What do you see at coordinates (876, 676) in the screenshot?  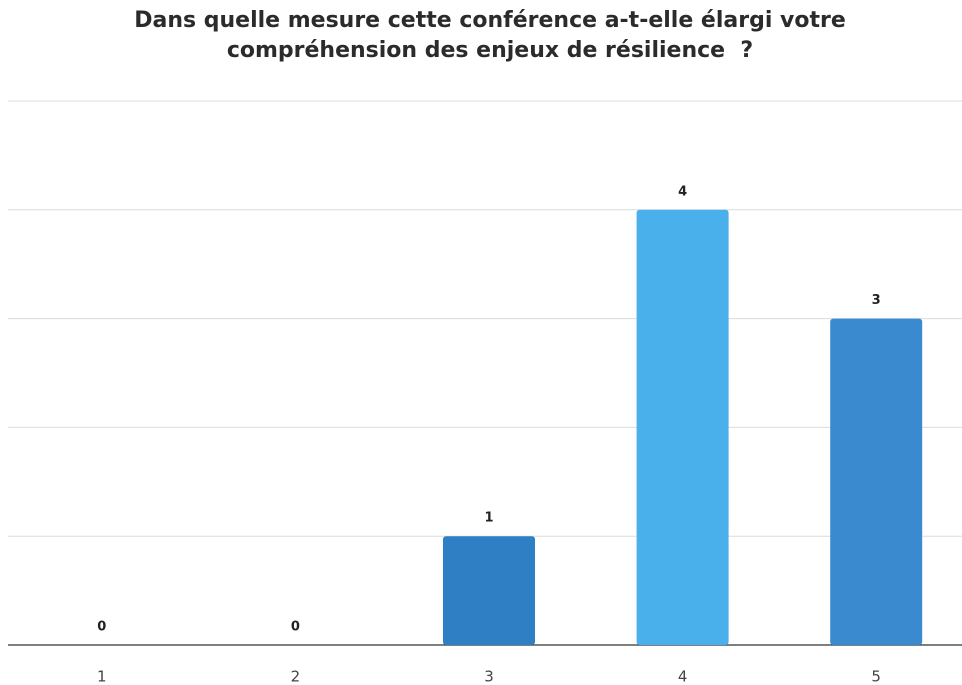 I see `x-tick-label: 5` at bounding box center [876, 676].